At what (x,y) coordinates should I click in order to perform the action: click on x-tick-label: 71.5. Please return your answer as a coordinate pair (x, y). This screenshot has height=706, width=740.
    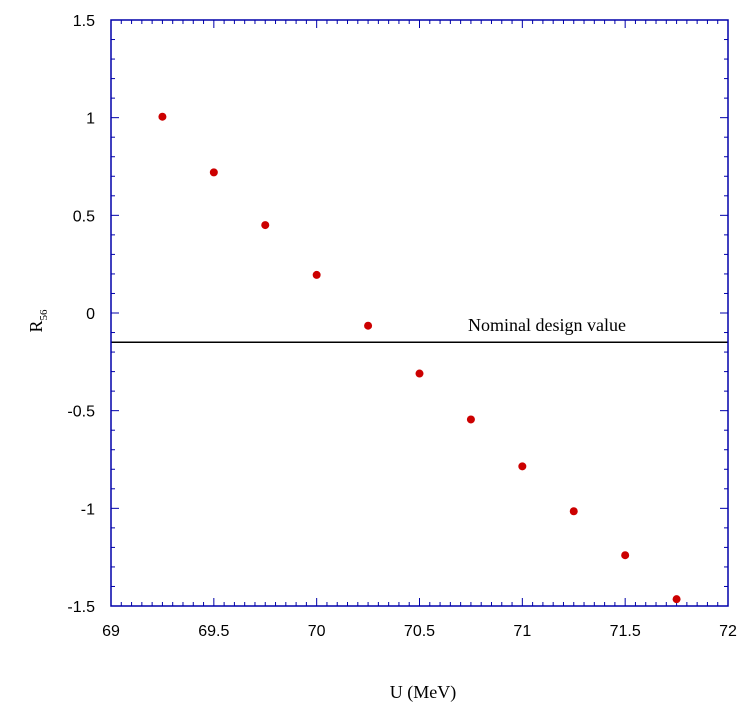
    Looking at the image, I should click on (625, 631).